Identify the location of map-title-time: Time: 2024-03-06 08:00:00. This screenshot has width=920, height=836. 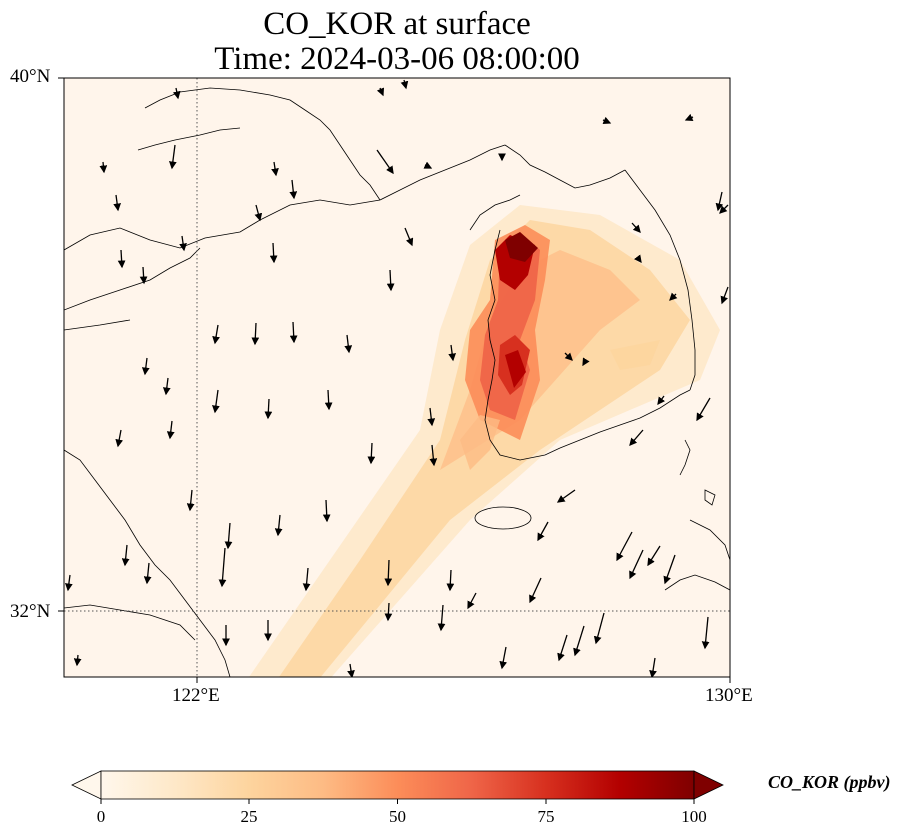
(397, 59).